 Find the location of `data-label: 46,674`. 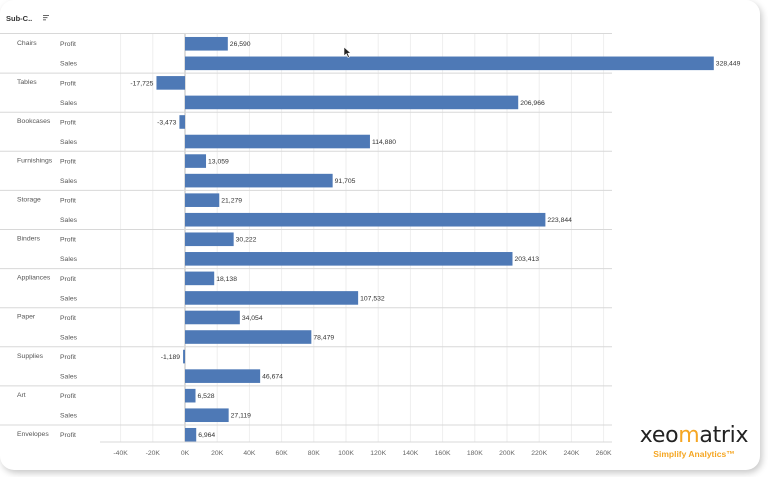

data-label: 46,674 is located at coordinates (272, 377).